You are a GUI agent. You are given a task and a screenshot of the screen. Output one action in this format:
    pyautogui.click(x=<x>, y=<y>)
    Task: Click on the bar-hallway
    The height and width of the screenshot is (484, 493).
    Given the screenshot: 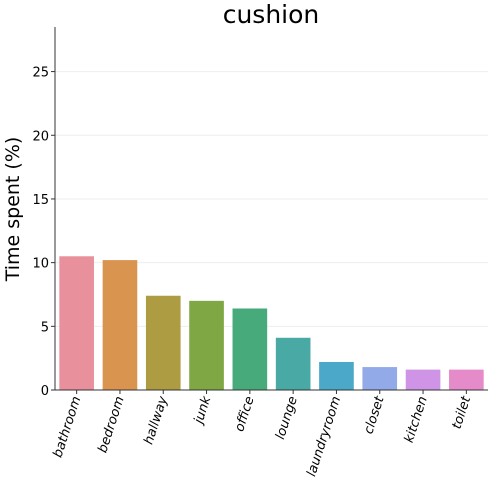 What is the action you would take?
    pyautogui.click(x=163, y=343)
    